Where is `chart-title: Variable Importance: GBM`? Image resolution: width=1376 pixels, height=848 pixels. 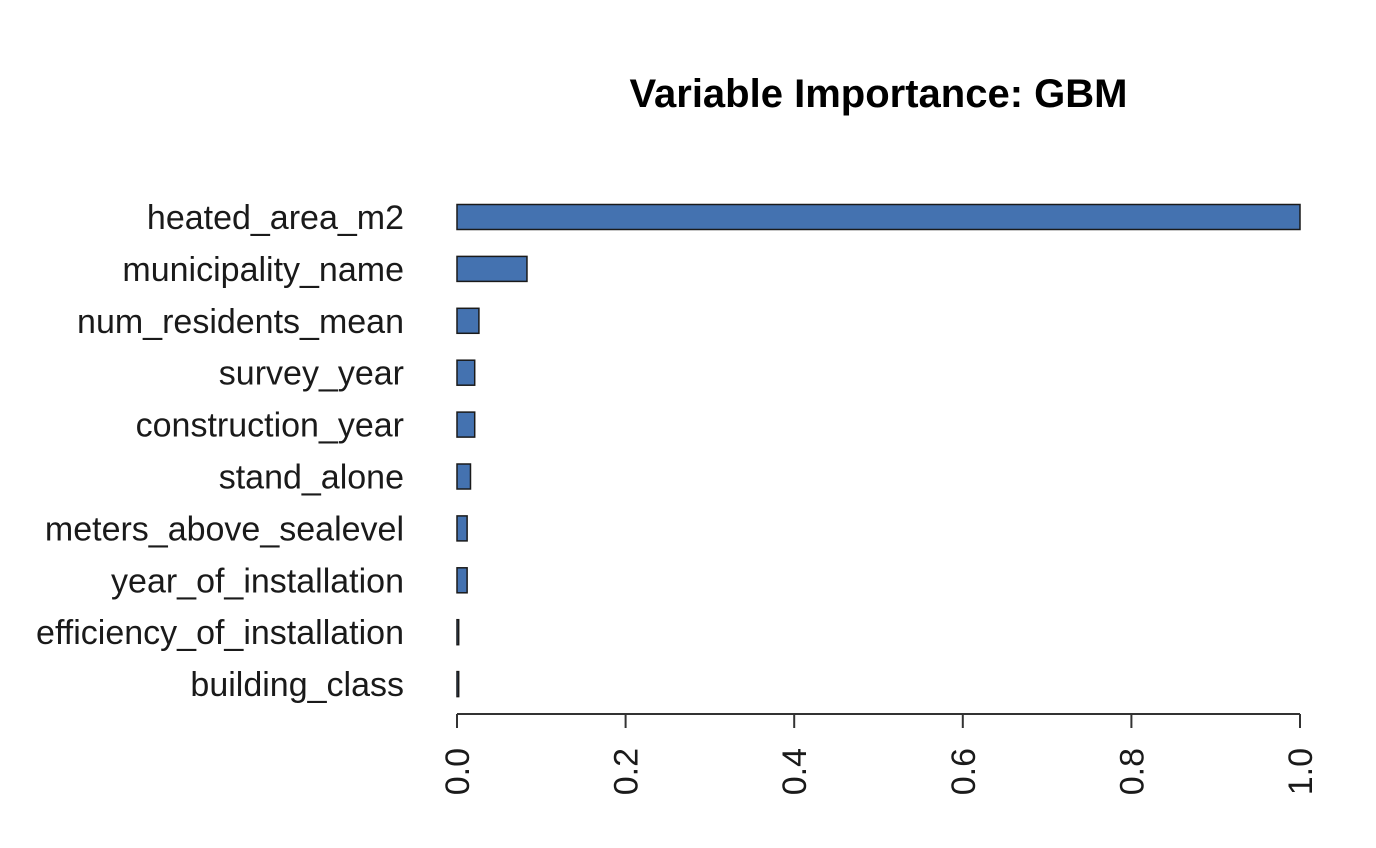
chart-title: Variable Importance: GBM is located at coordinates (878, 94).